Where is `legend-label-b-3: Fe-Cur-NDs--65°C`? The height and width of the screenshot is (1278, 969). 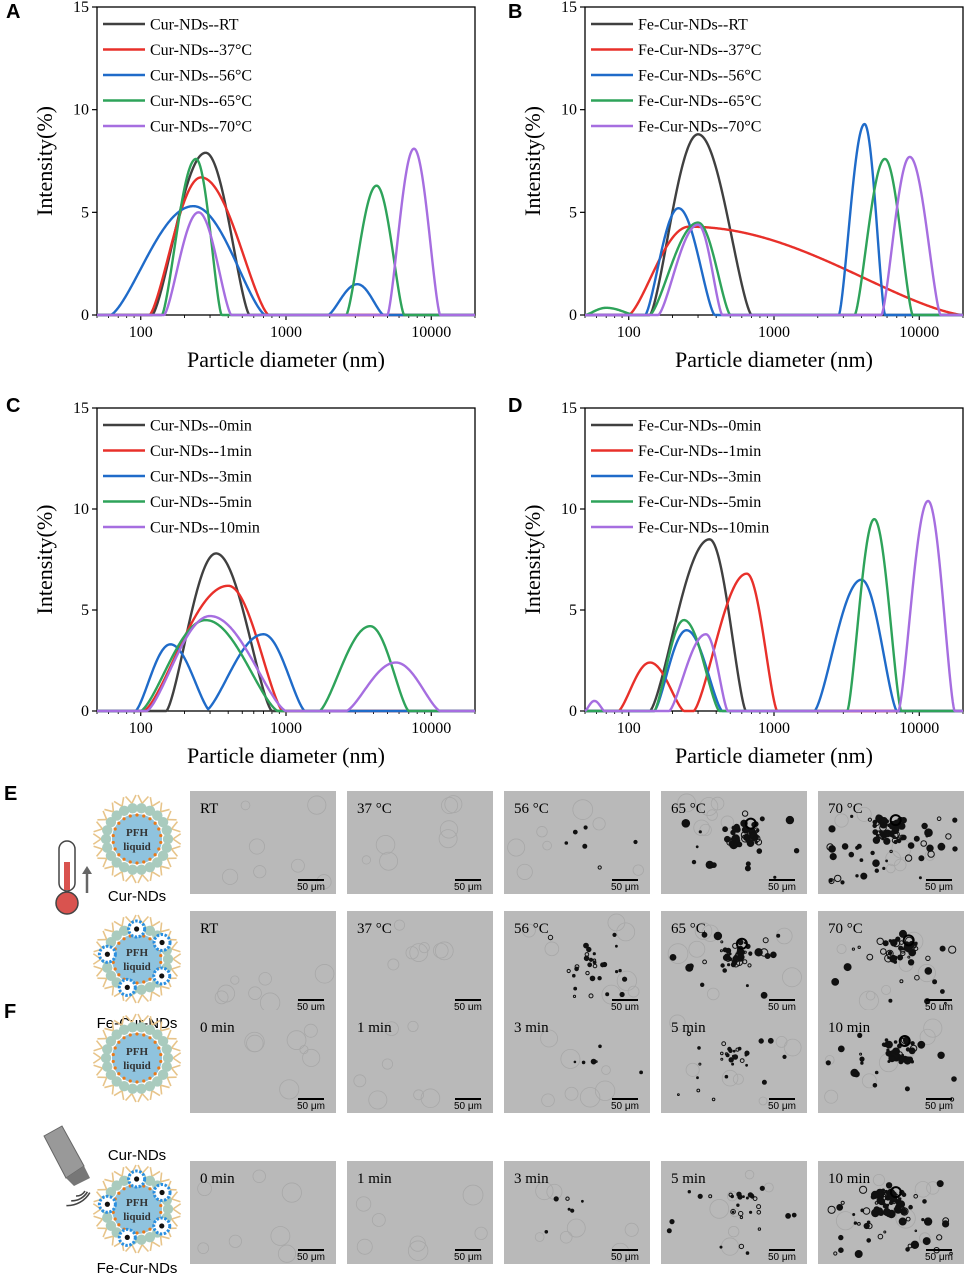
legend-label-b-3: Fe-Cur-NDs--65°C is located at coordinates (699, 101).